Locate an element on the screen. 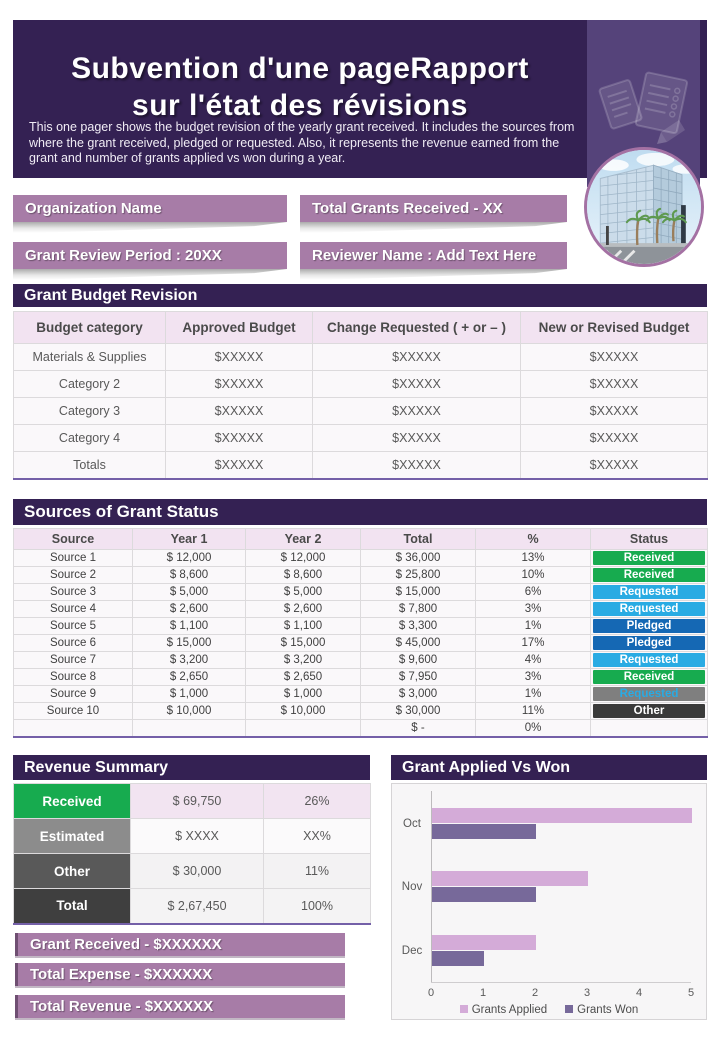 The width and height of the screenshot is (720, 1040). table-cell: $ 10,000 is located at coordinates (303, 711).